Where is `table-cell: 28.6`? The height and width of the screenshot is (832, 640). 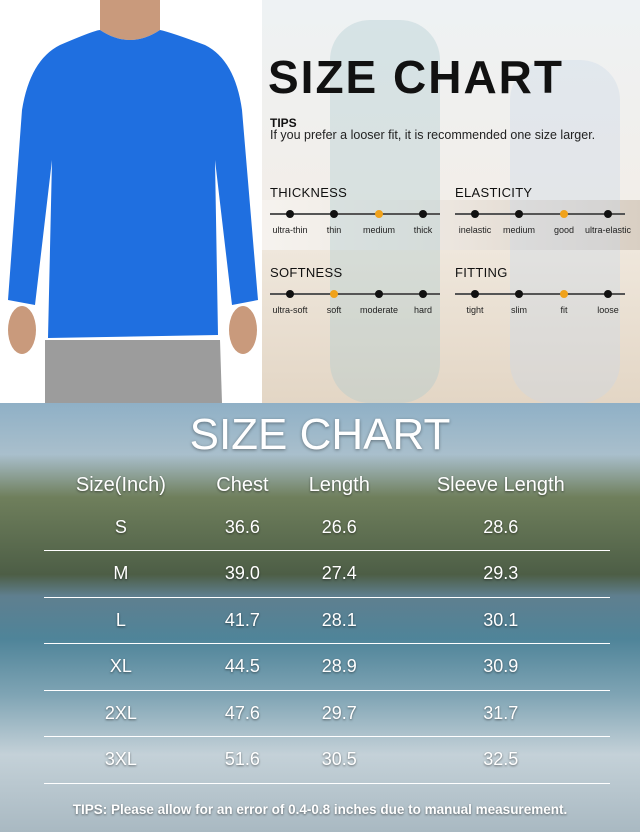 table-cell: 28.6 is located at coordinates (500, 527).